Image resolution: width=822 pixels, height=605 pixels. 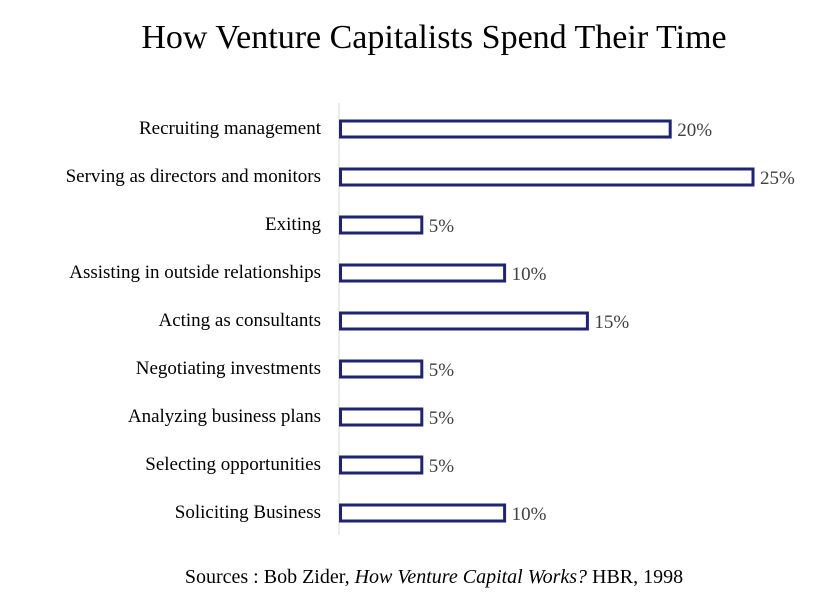 I want to click on category-label: Negotiating investments, so click(x=228, y=368).